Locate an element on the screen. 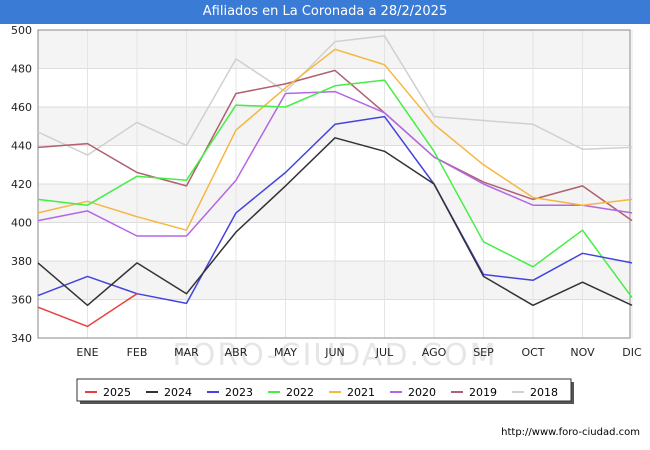  legend-box is located at coordinates (324, 390).